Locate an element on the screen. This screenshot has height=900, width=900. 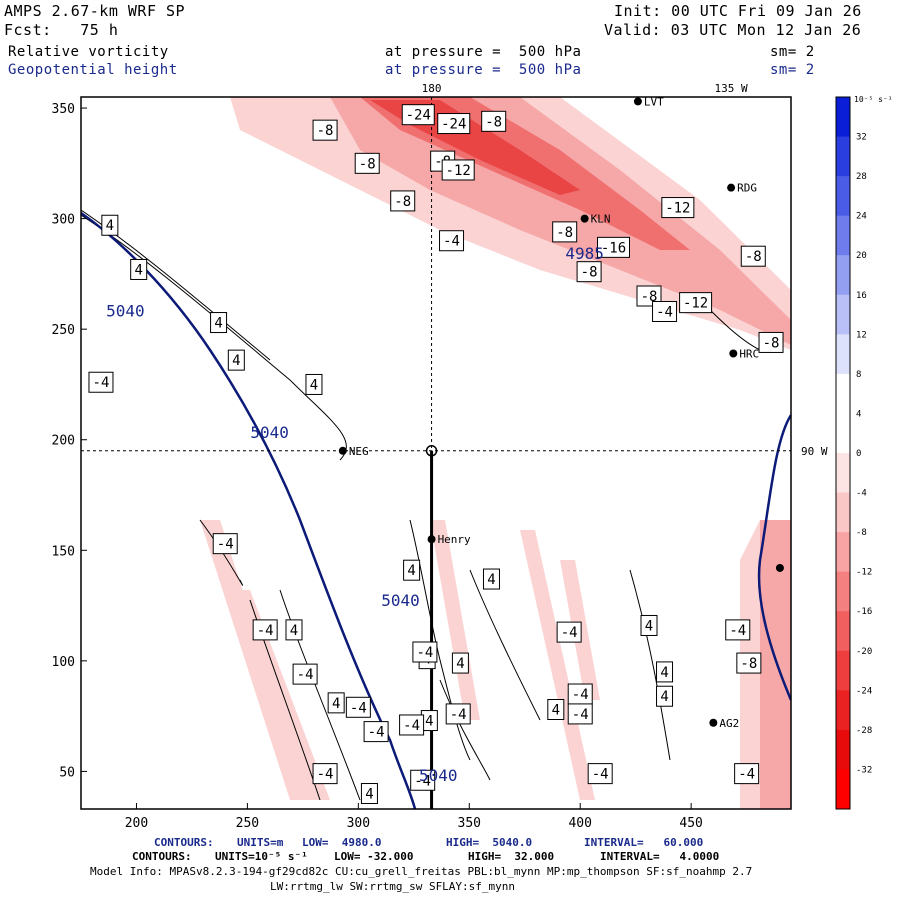
svg-text: LVT is located at coordinates (654, 101).